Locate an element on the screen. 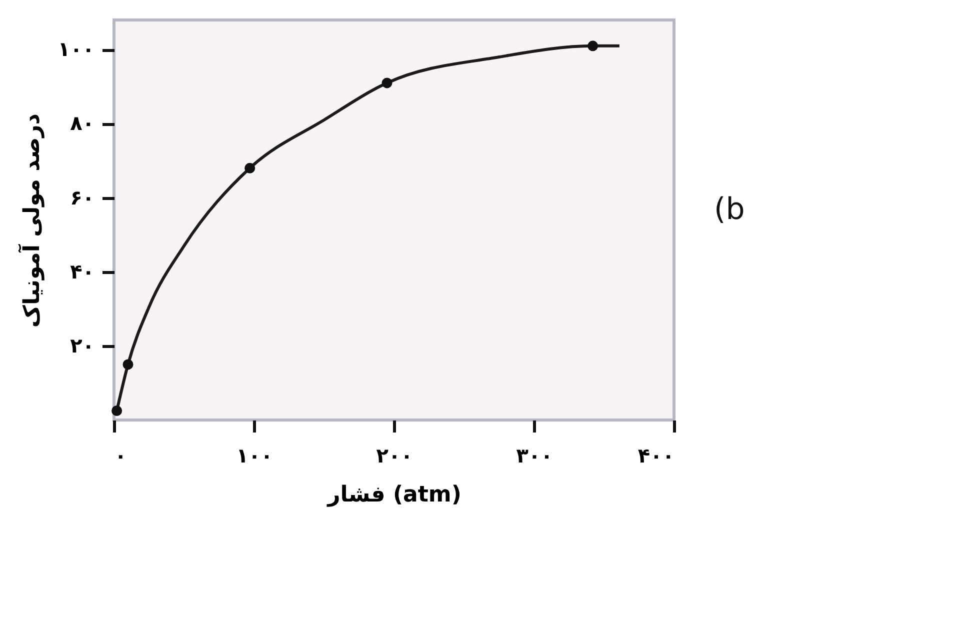 The height and width of the screenshot is (620, 962). y-tick-label: ۶۰ is located at coordinates (82, 197).